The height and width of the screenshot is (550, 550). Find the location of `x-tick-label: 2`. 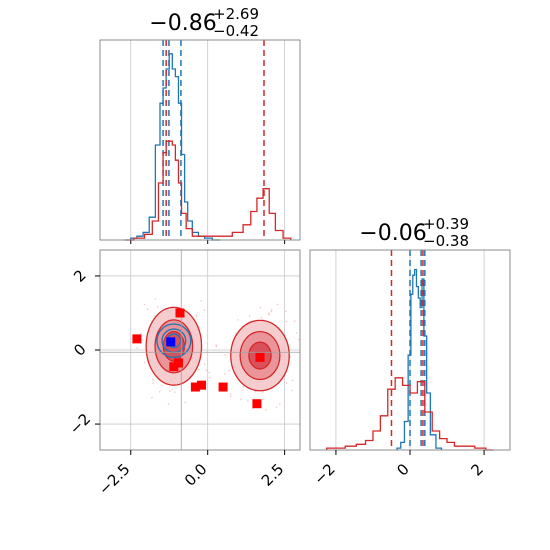

x-tick-label: 2 is located at coordinates (476, 469).